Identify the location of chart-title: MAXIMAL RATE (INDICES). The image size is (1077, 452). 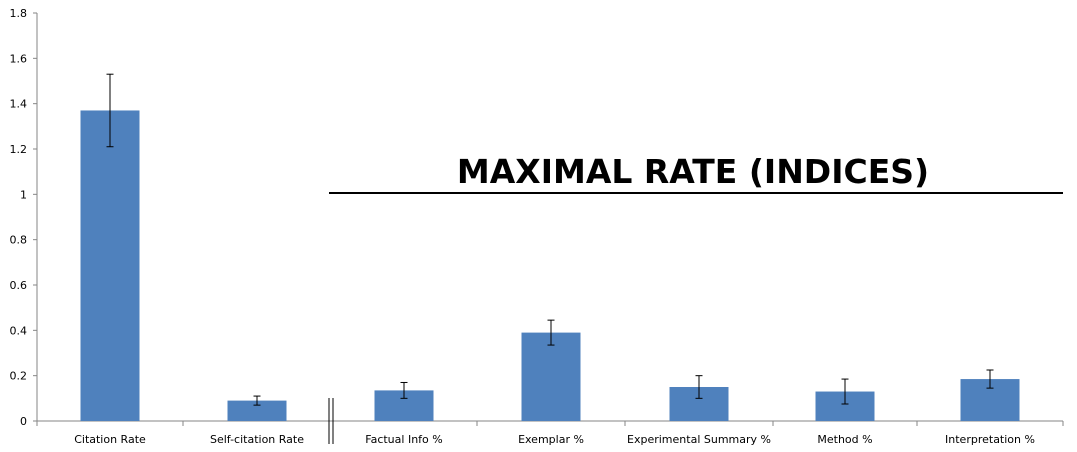
(693, 171).